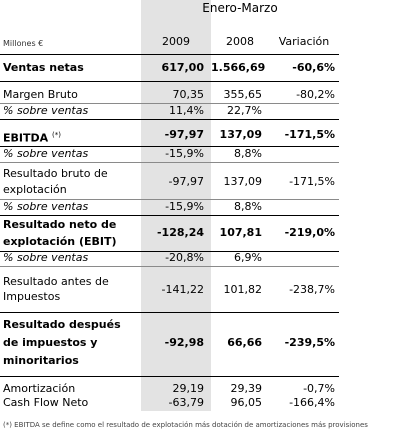  What do you see at coordinates (56, 281) in the screenshot?
I see `row-label-resultado-antes-impuestos: Resultado antes de` at bounding box center [56, 281].